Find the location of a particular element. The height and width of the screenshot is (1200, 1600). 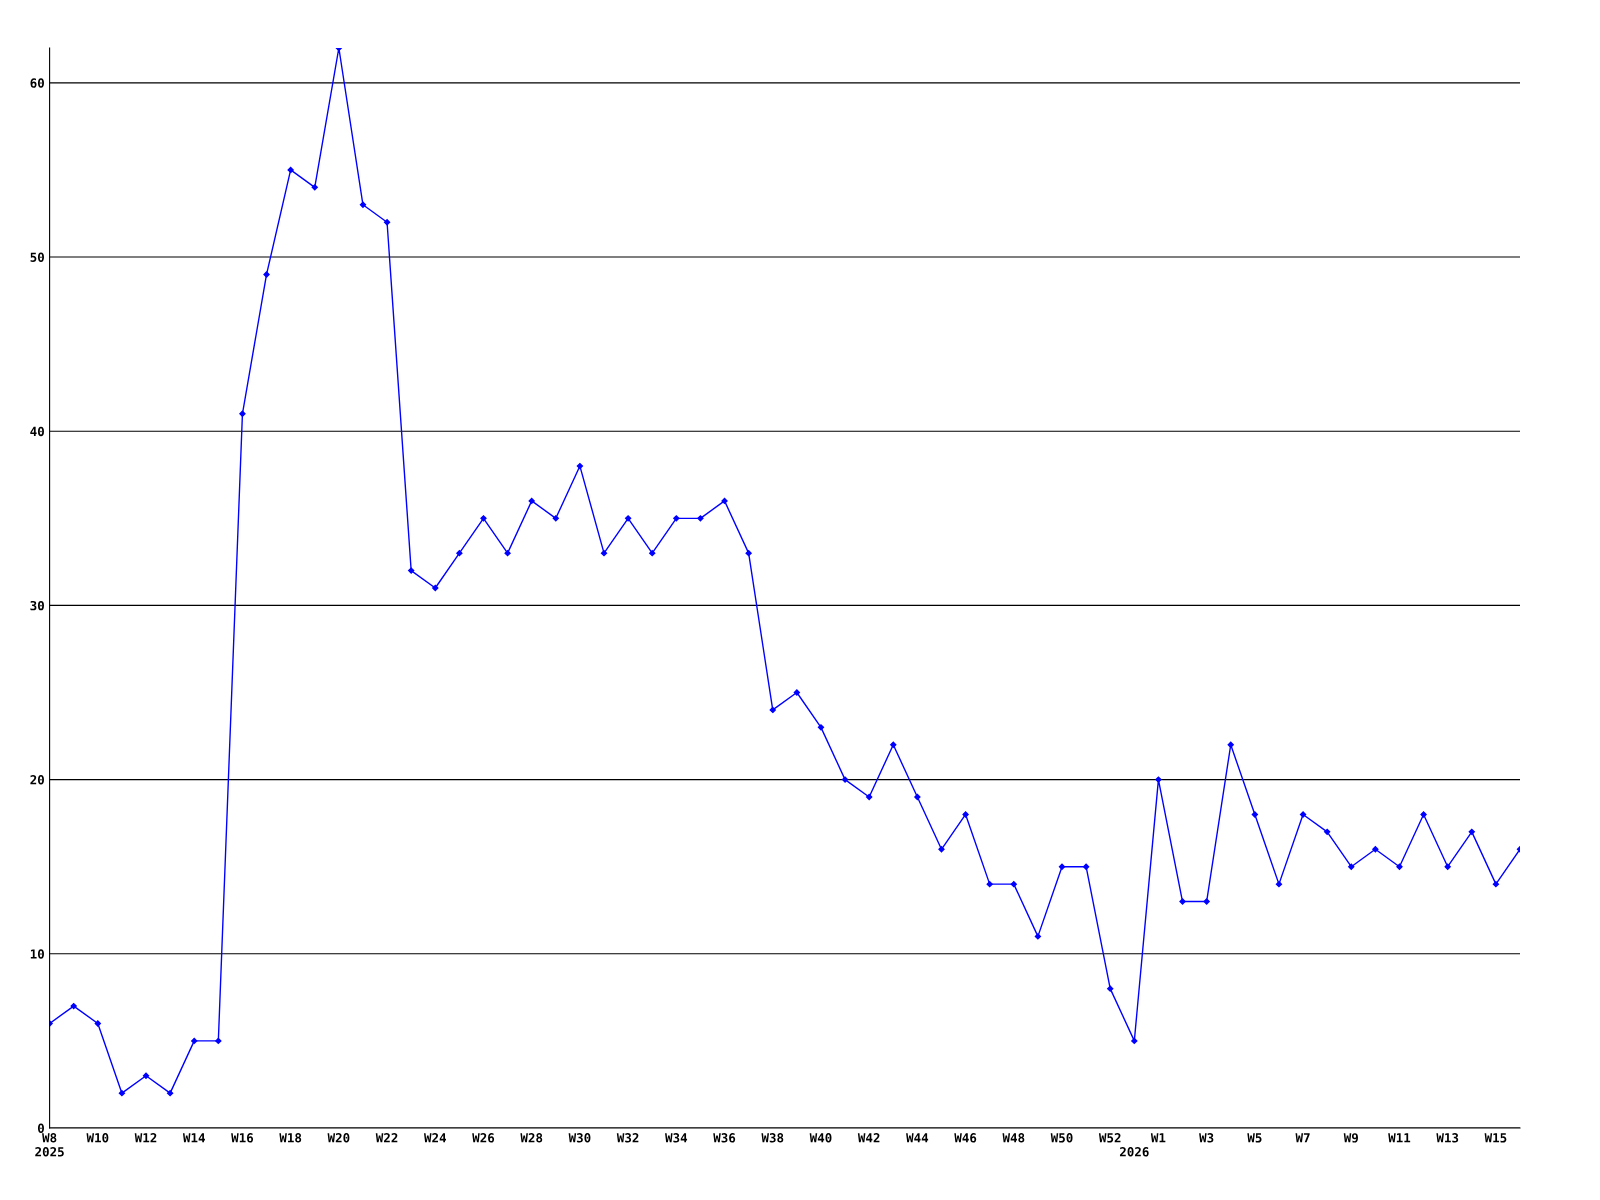

x-tick-label: W14 is located at coordinates (193, 1138).